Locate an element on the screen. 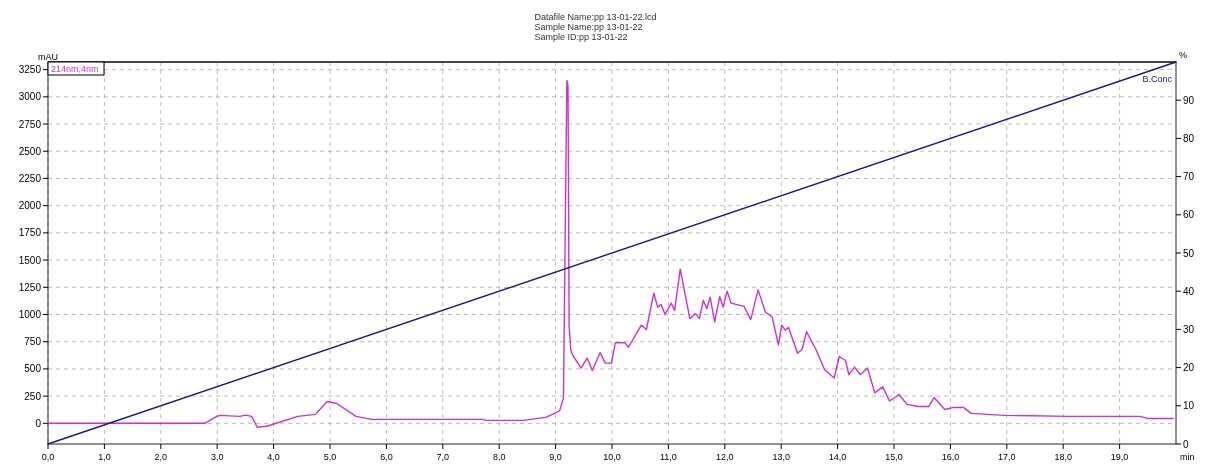 This screenshot has width=1209, height=467. x-tick-label: 14,0 is located at coordinates (837, 457).